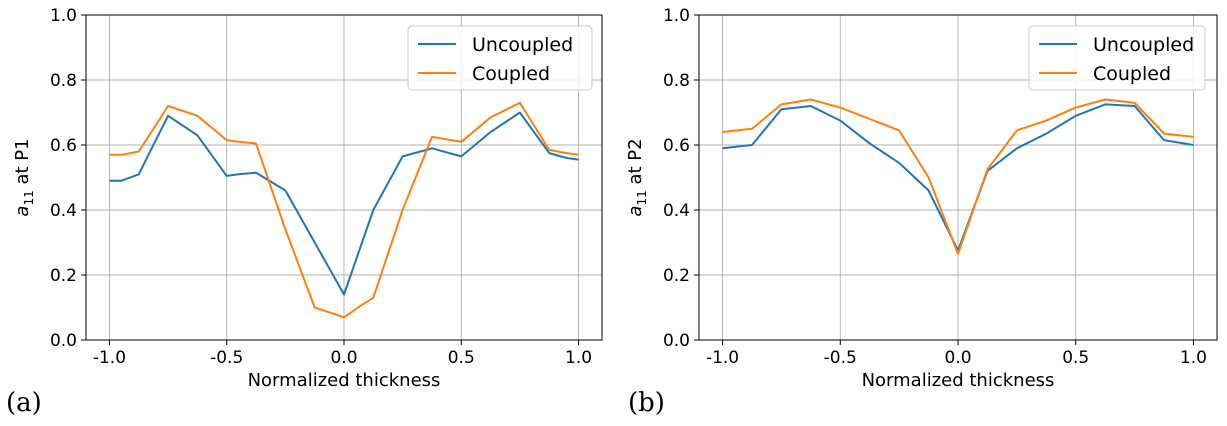 The image size is (1227, 426). I want to click on panel-label-a: (a), so click(24, 403).